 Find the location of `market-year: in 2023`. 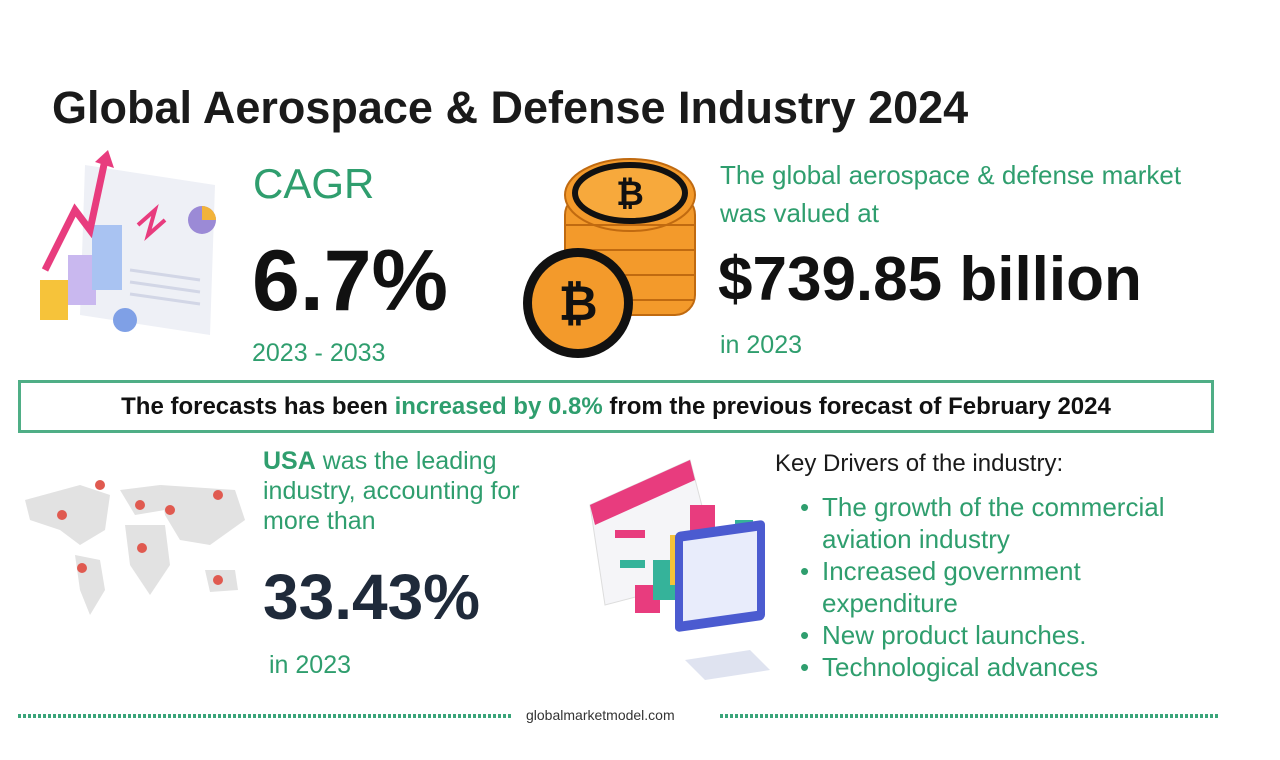

market-year: in 2023 is located at coordinates (761, 345).